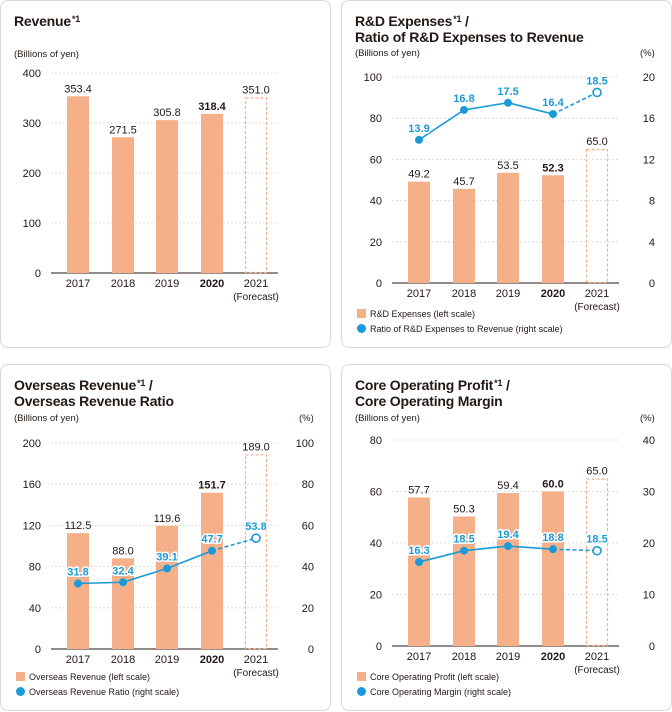  What do you see at coordinates (32, 526) in the screenshot?
I see `y-tick-label: 120` at bounding box center [32, 526].